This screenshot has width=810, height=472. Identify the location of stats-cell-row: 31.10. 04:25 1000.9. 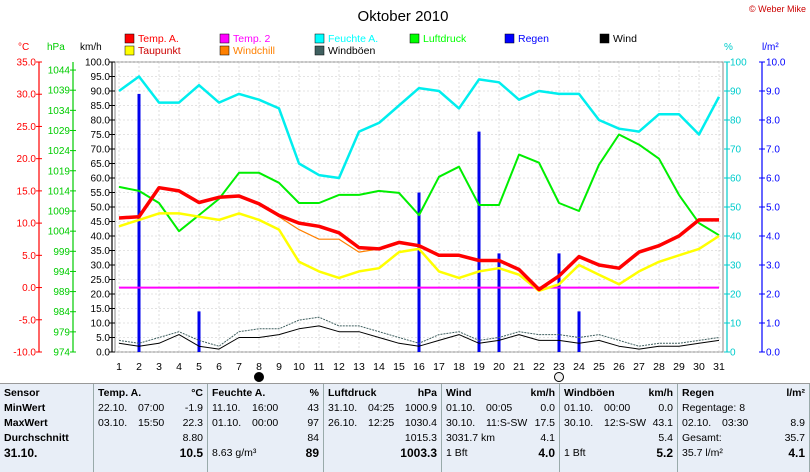
(382, 408).